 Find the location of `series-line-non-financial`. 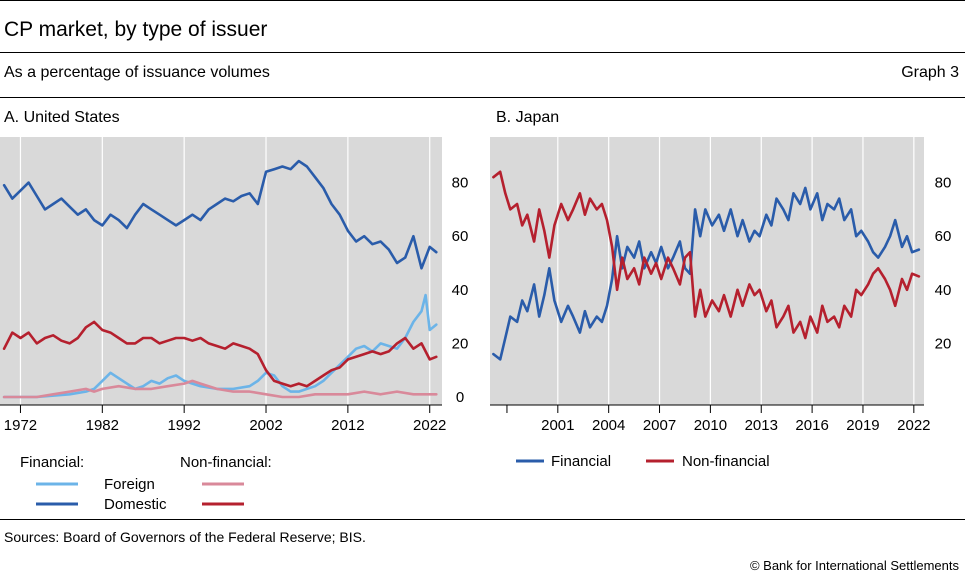

series-line-non-financial is located at coordinates (706, 255).